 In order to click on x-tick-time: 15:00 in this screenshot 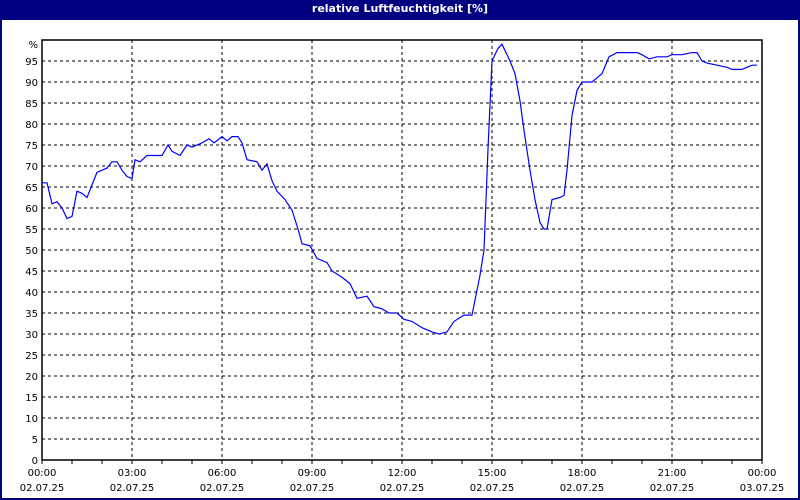, I will do `click(492, 473)`.